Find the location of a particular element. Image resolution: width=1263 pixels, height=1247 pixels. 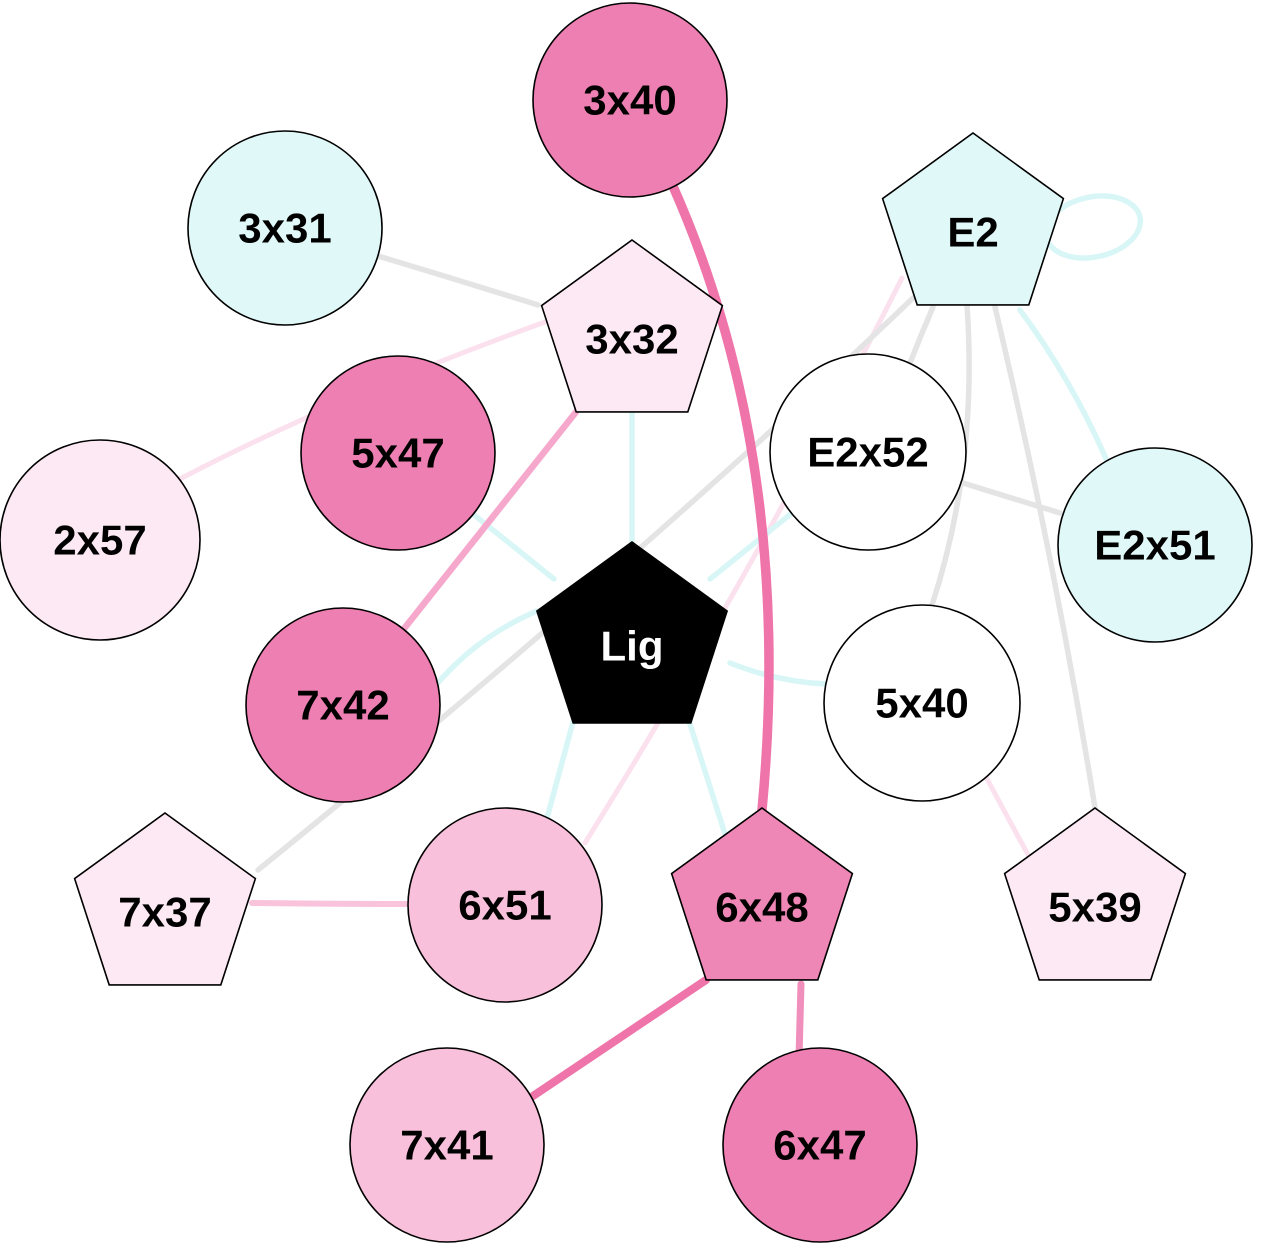

node-shape-7x41 is located at coordinates (447, 1145).